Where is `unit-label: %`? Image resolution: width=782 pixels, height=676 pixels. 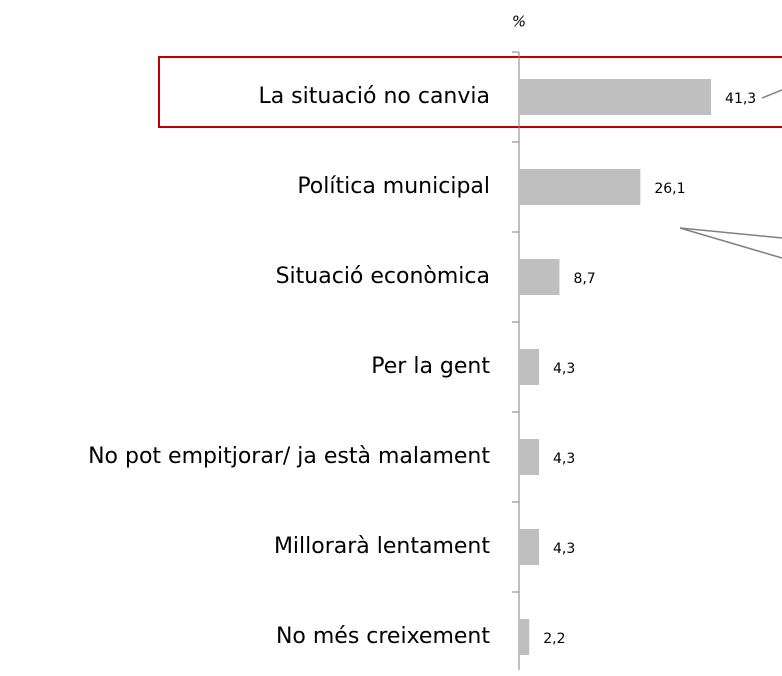 unit-label: % is located at coordinates (519, 22).